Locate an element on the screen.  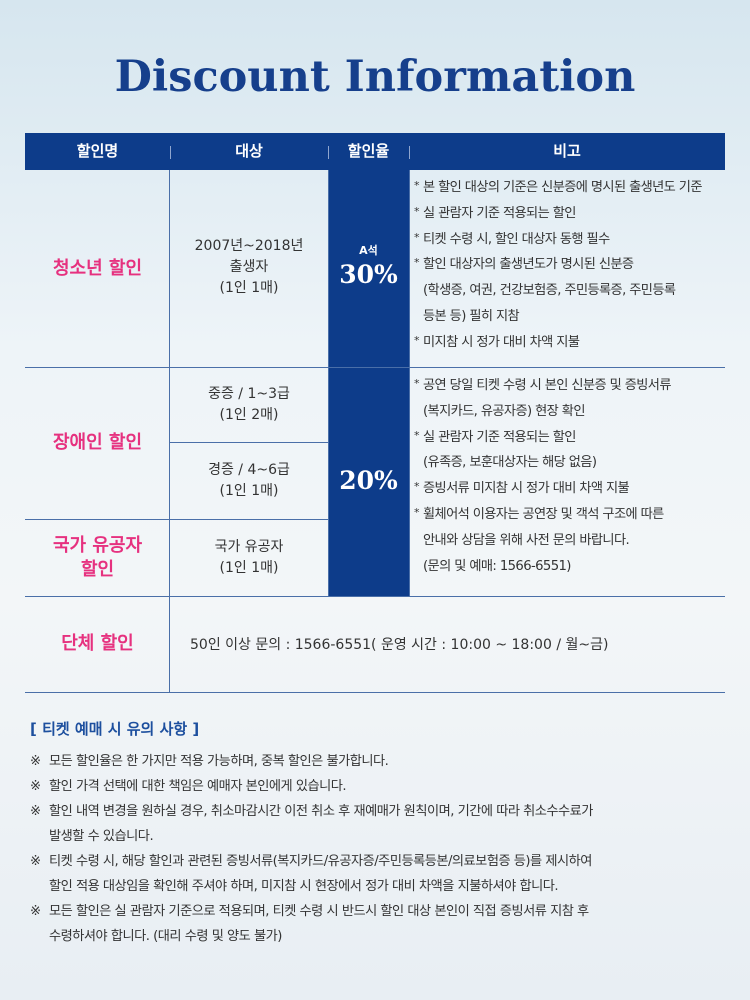
page-title: Discount Information is located at coordinates (375, 77).